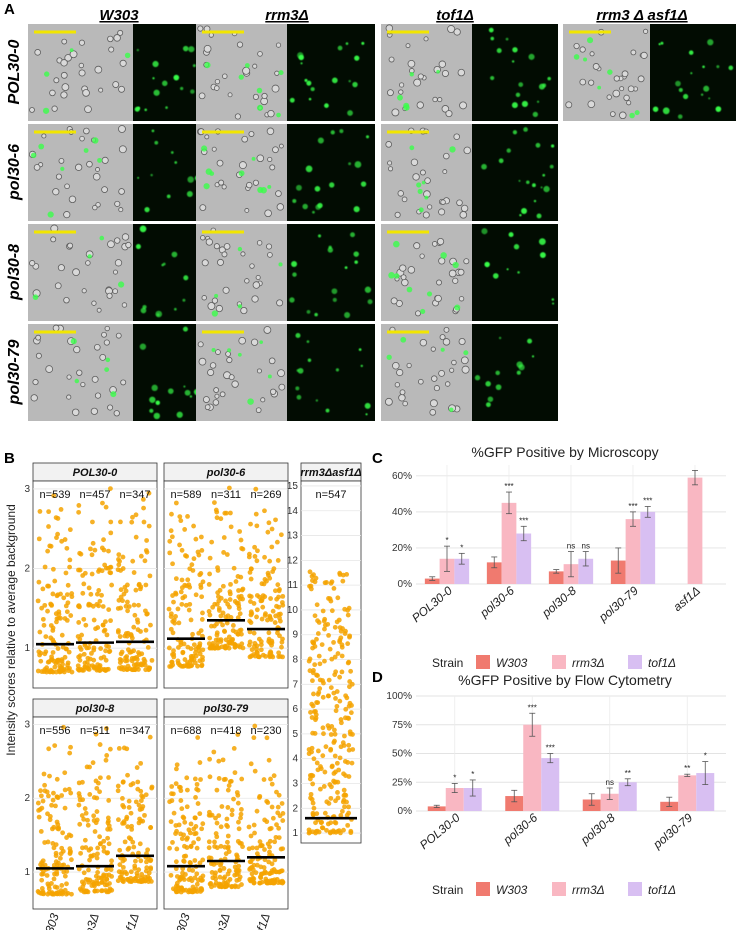 This screenshot has height=930, width=737. Describe the element at coordinates (402, 476) in the screenshot. I see `y-tick-label: 60%` at that location.